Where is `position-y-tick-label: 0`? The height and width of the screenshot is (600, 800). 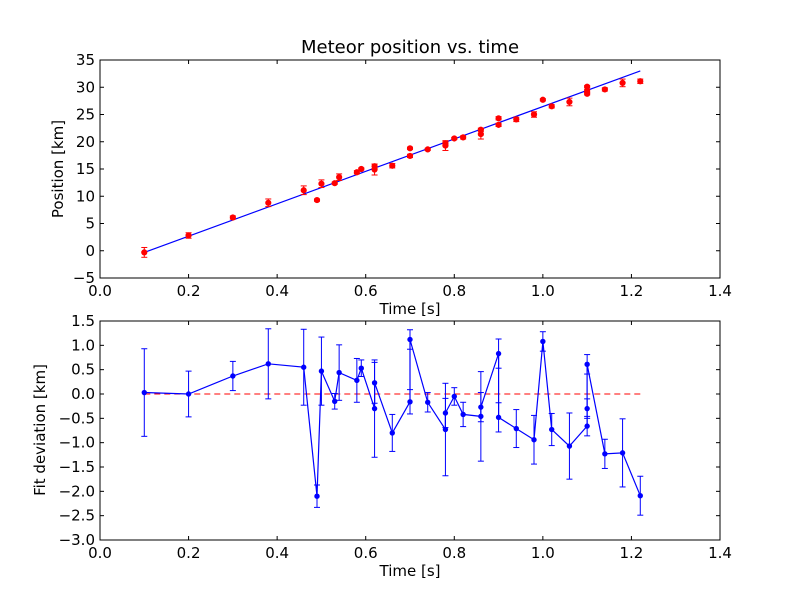
position-y-tick-label: 0 is located at coordinates (90, 251).